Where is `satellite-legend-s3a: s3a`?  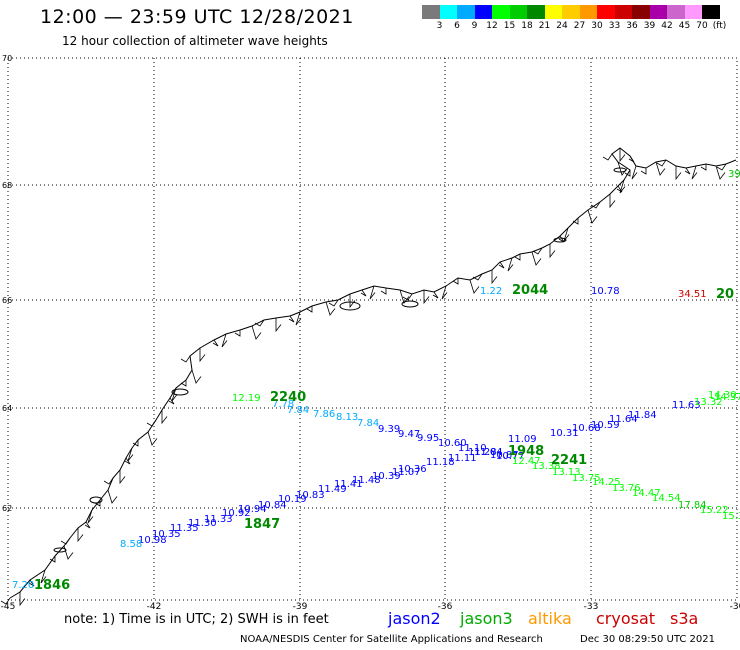
satellite-legend-s3a: s3a is located at coordinates (684, 618).